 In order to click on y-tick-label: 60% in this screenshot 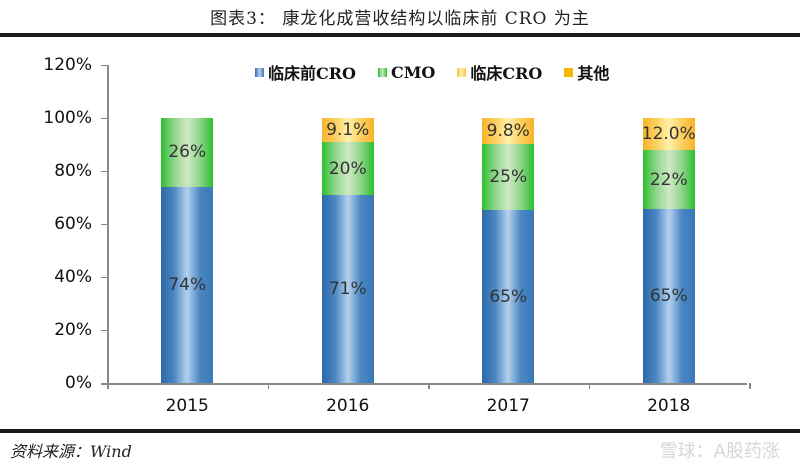, I will do `click(73, 224)`.